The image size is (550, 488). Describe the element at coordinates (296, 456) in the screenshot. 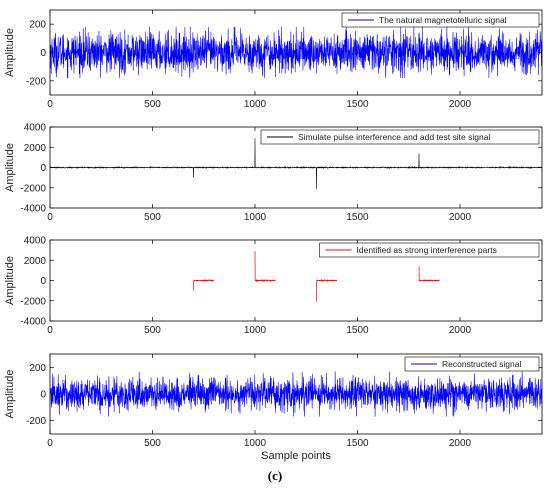

I see `x-axis-label: Sample points` at that location.